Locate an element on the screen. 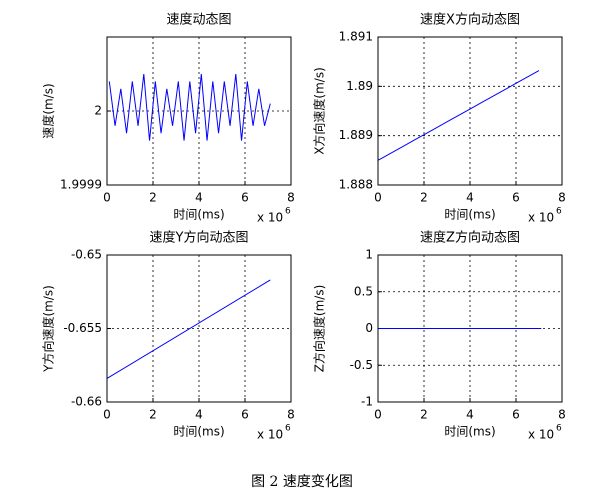  y-tick-label: 1.89 is located at coordinates (359, 86).